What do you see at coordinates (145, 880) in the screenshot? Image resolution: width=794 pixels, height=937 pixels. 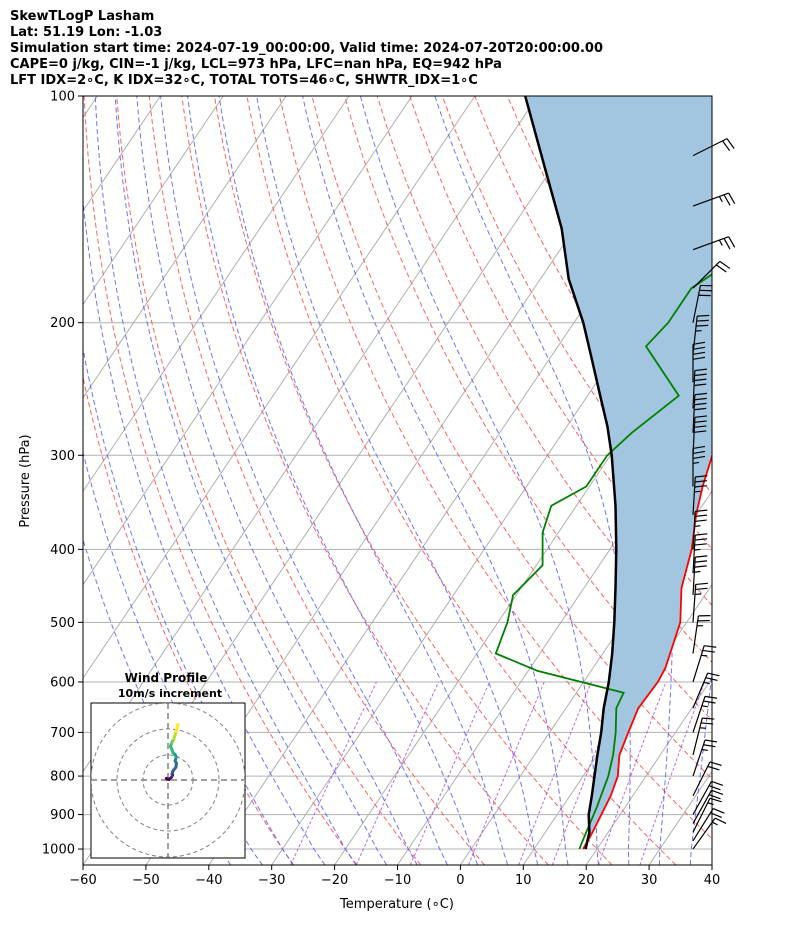 I see `x-tick-label: −50` at bounding box center [145, 880].